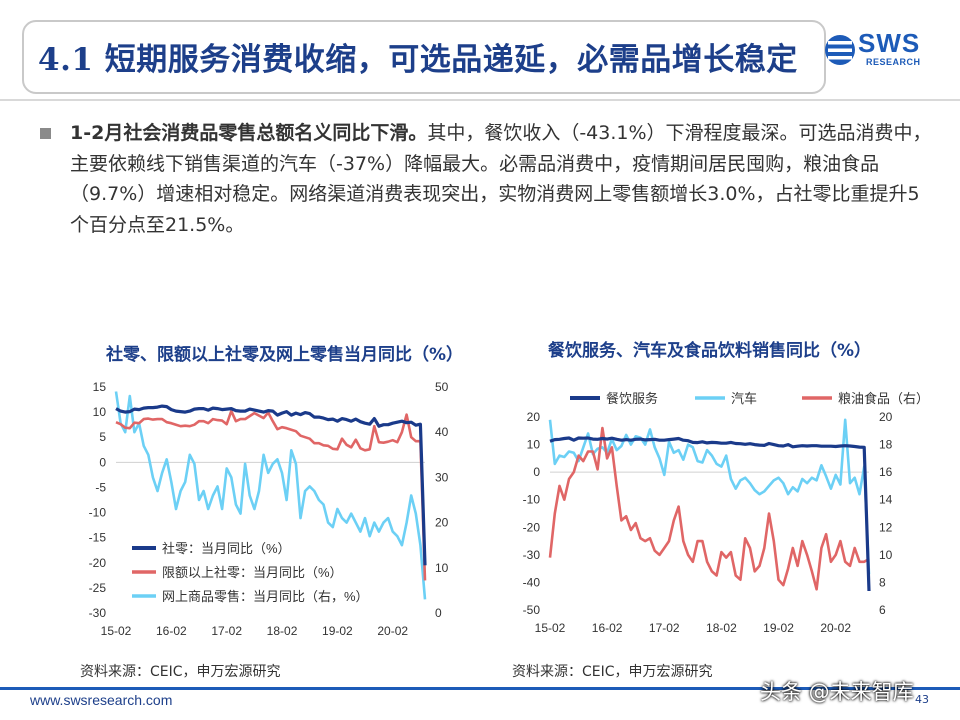 The image size is (960, 720). I want to click on footer-divider, so click(480, 688).